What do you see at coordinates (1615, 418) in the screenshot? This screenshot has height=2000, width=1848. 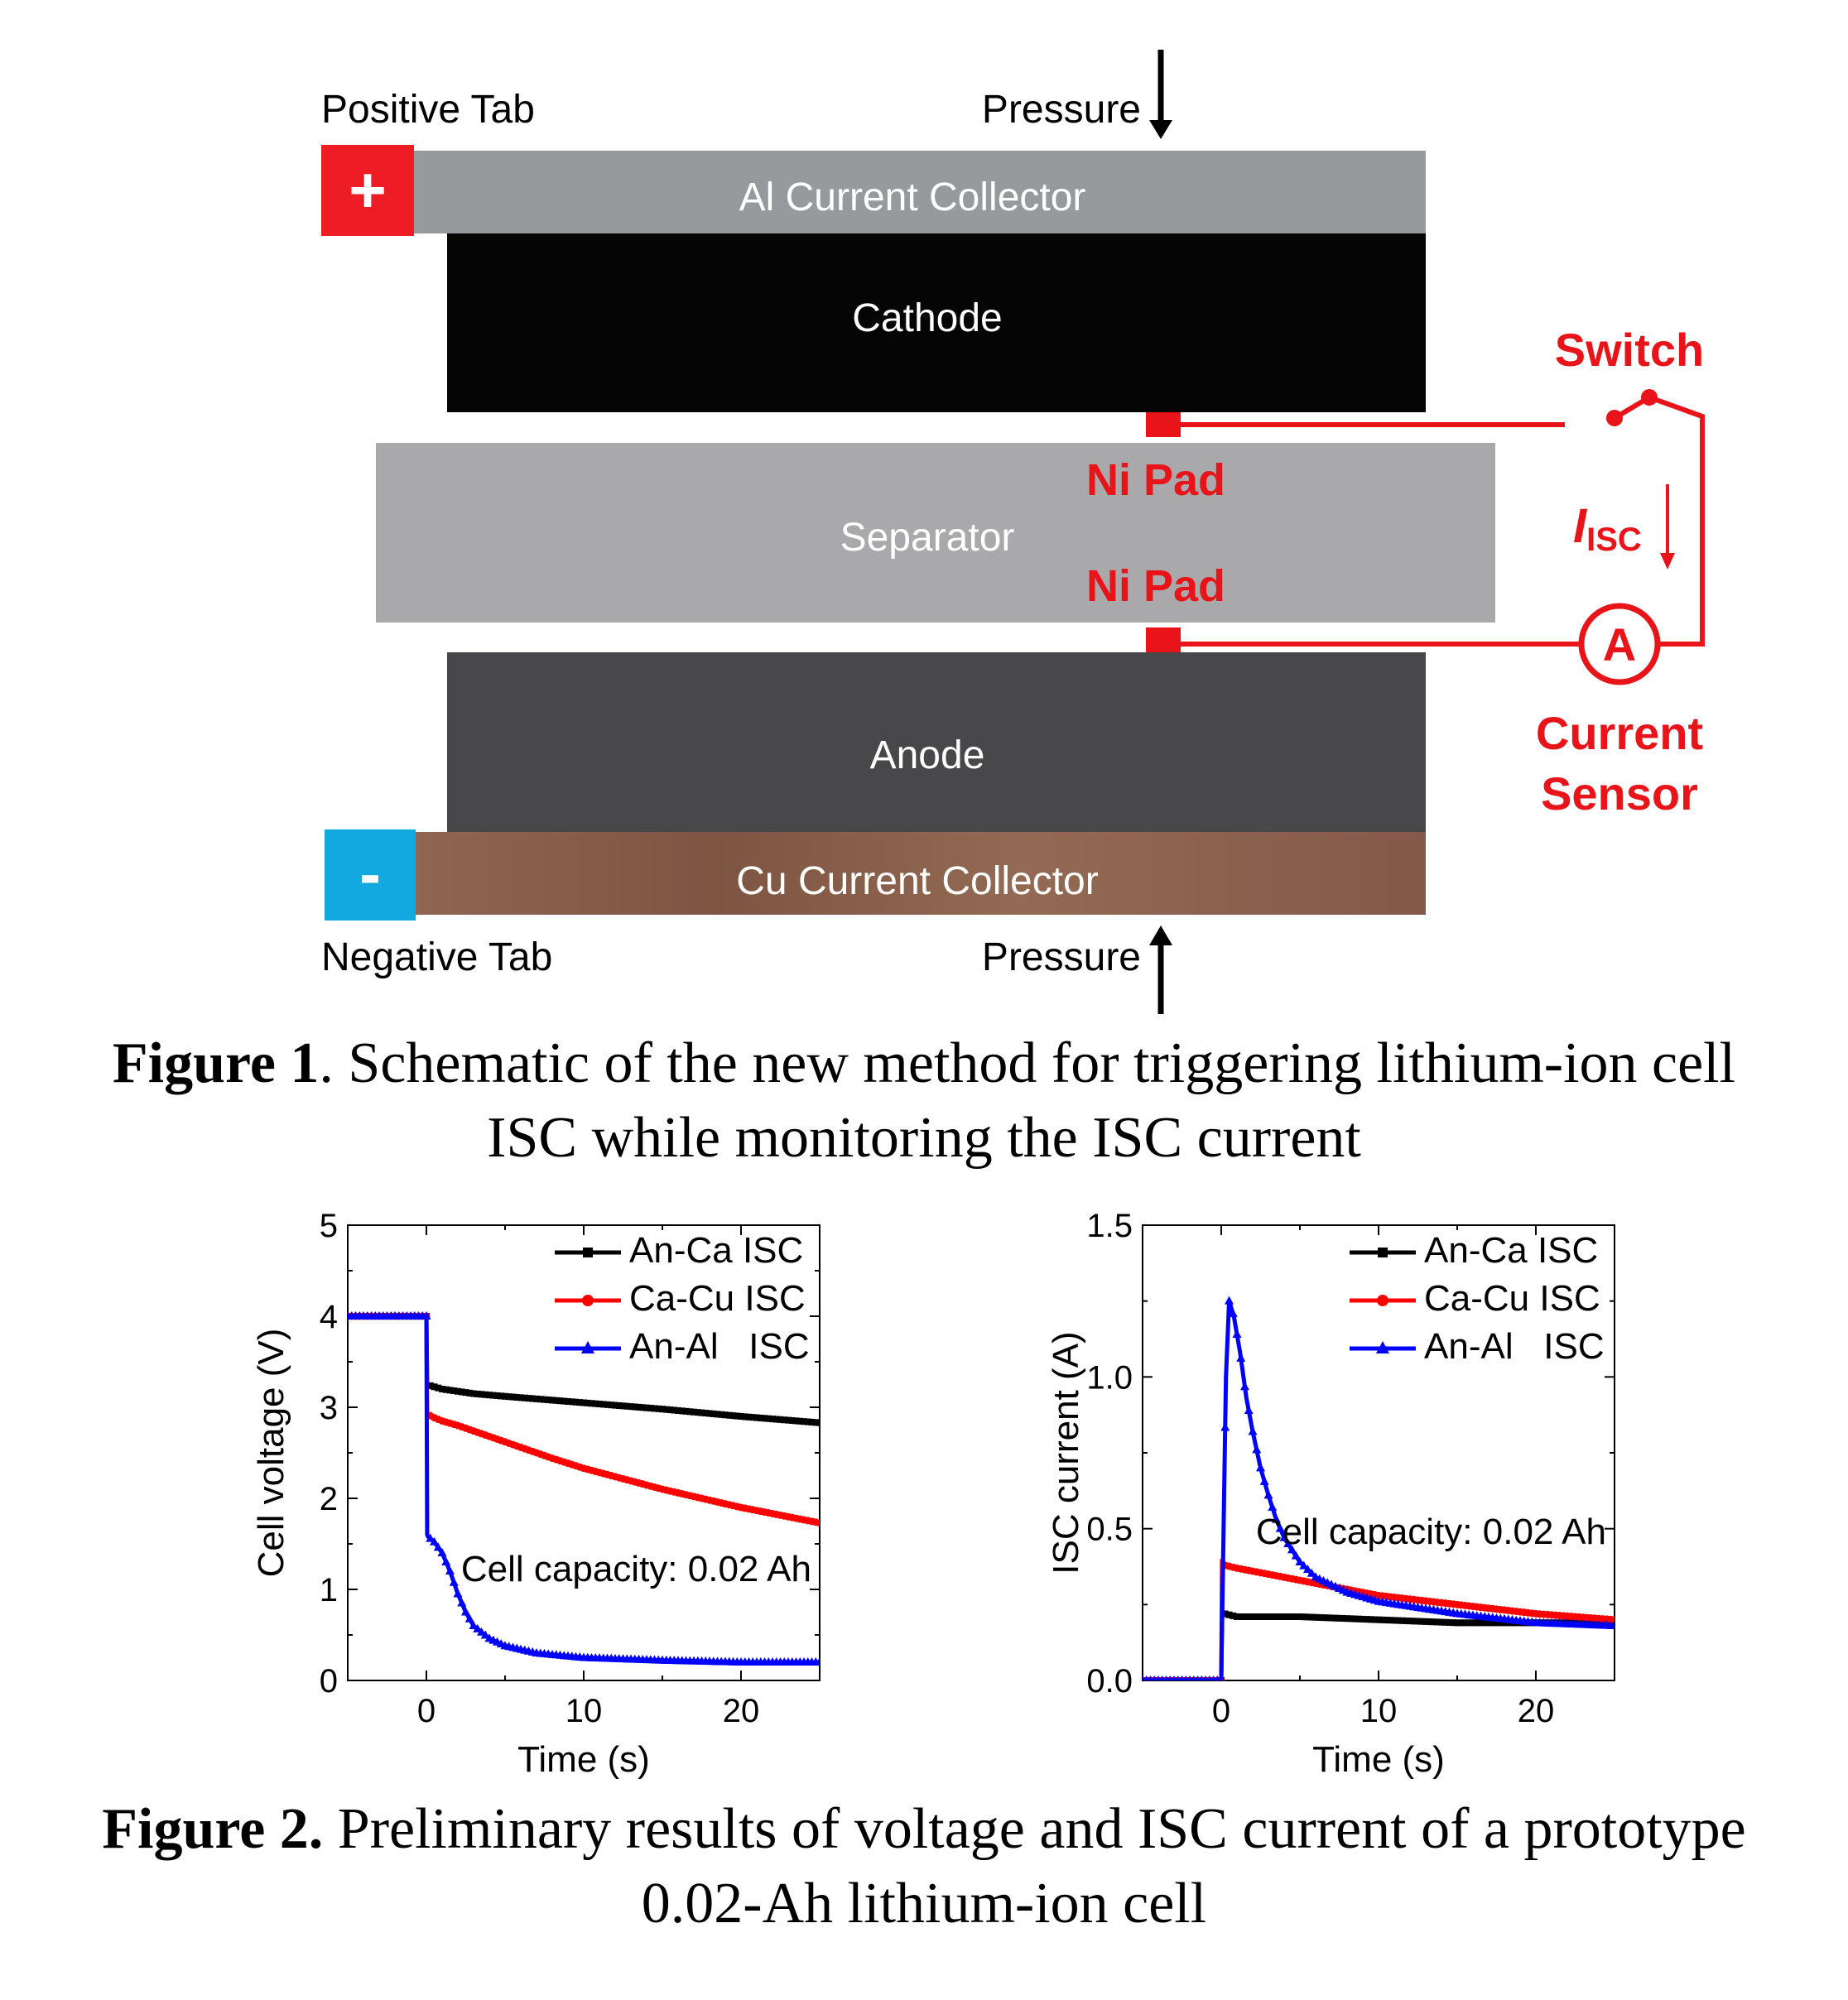 I see `switch-contact-left` at bounding box center [1615, 418].